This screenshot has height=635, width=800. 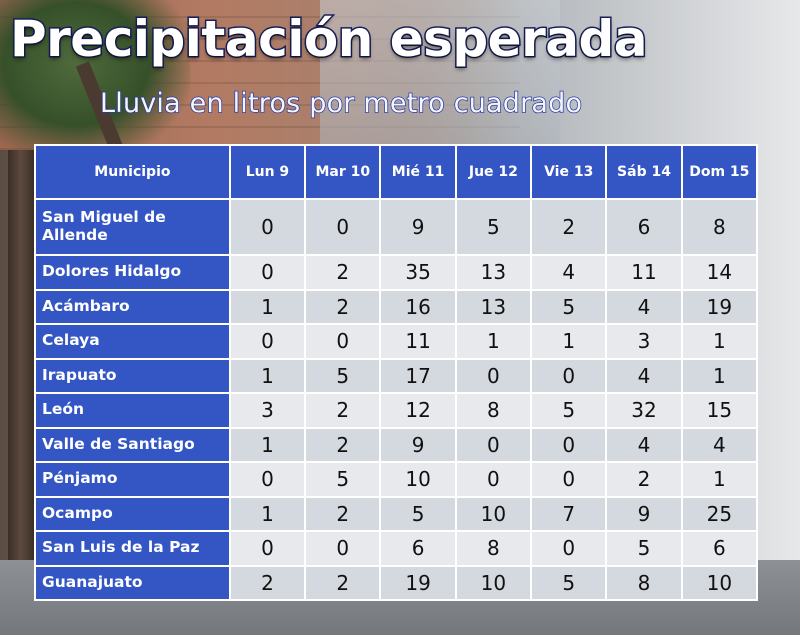 I want to click on header-day: Mié 11, so click(x=418, y=172).